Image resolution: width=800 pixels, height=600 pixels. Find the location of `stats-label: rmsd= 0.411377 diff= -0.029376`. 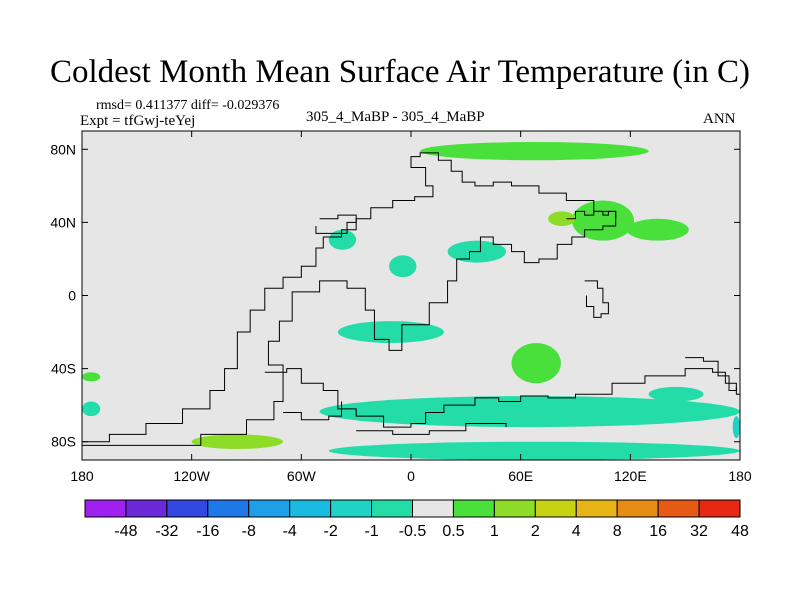

stats-label: rmsd= 0.411377 diff= -0.029376 is located at coordinates (188, 105).